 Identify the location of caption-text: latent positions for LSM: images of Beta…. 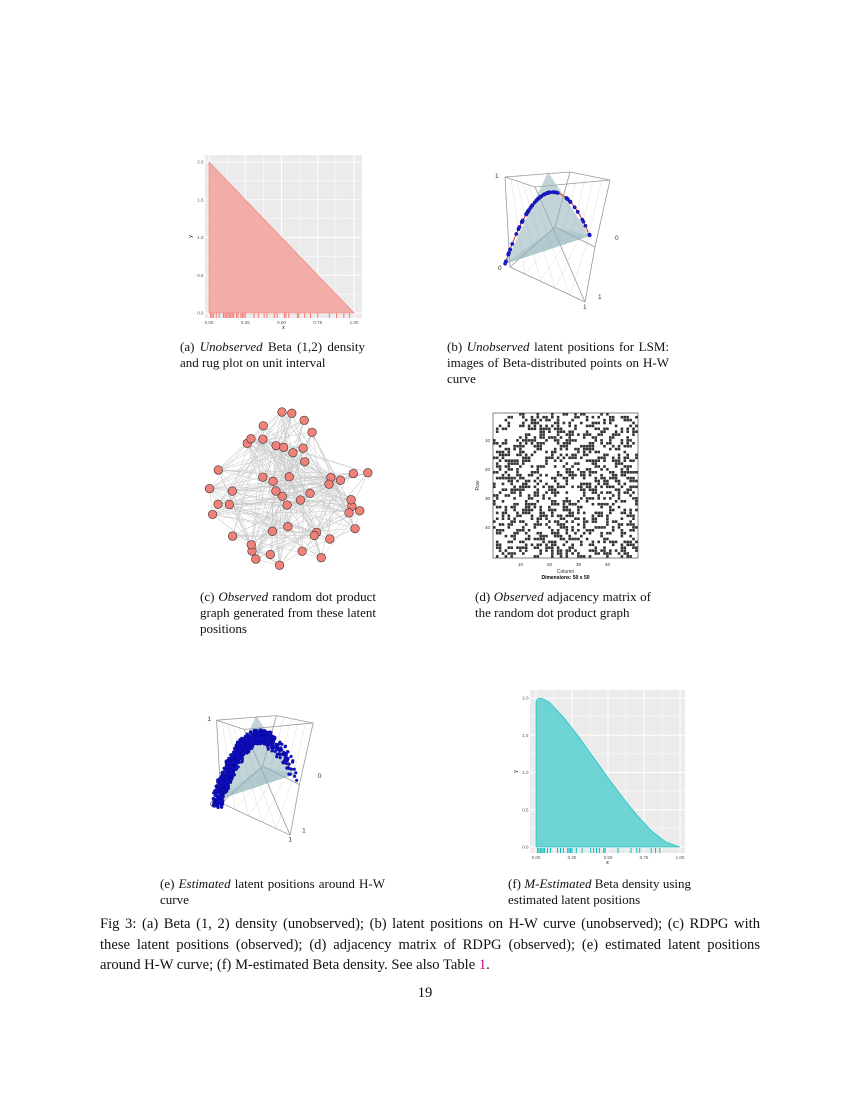
(558, 362).